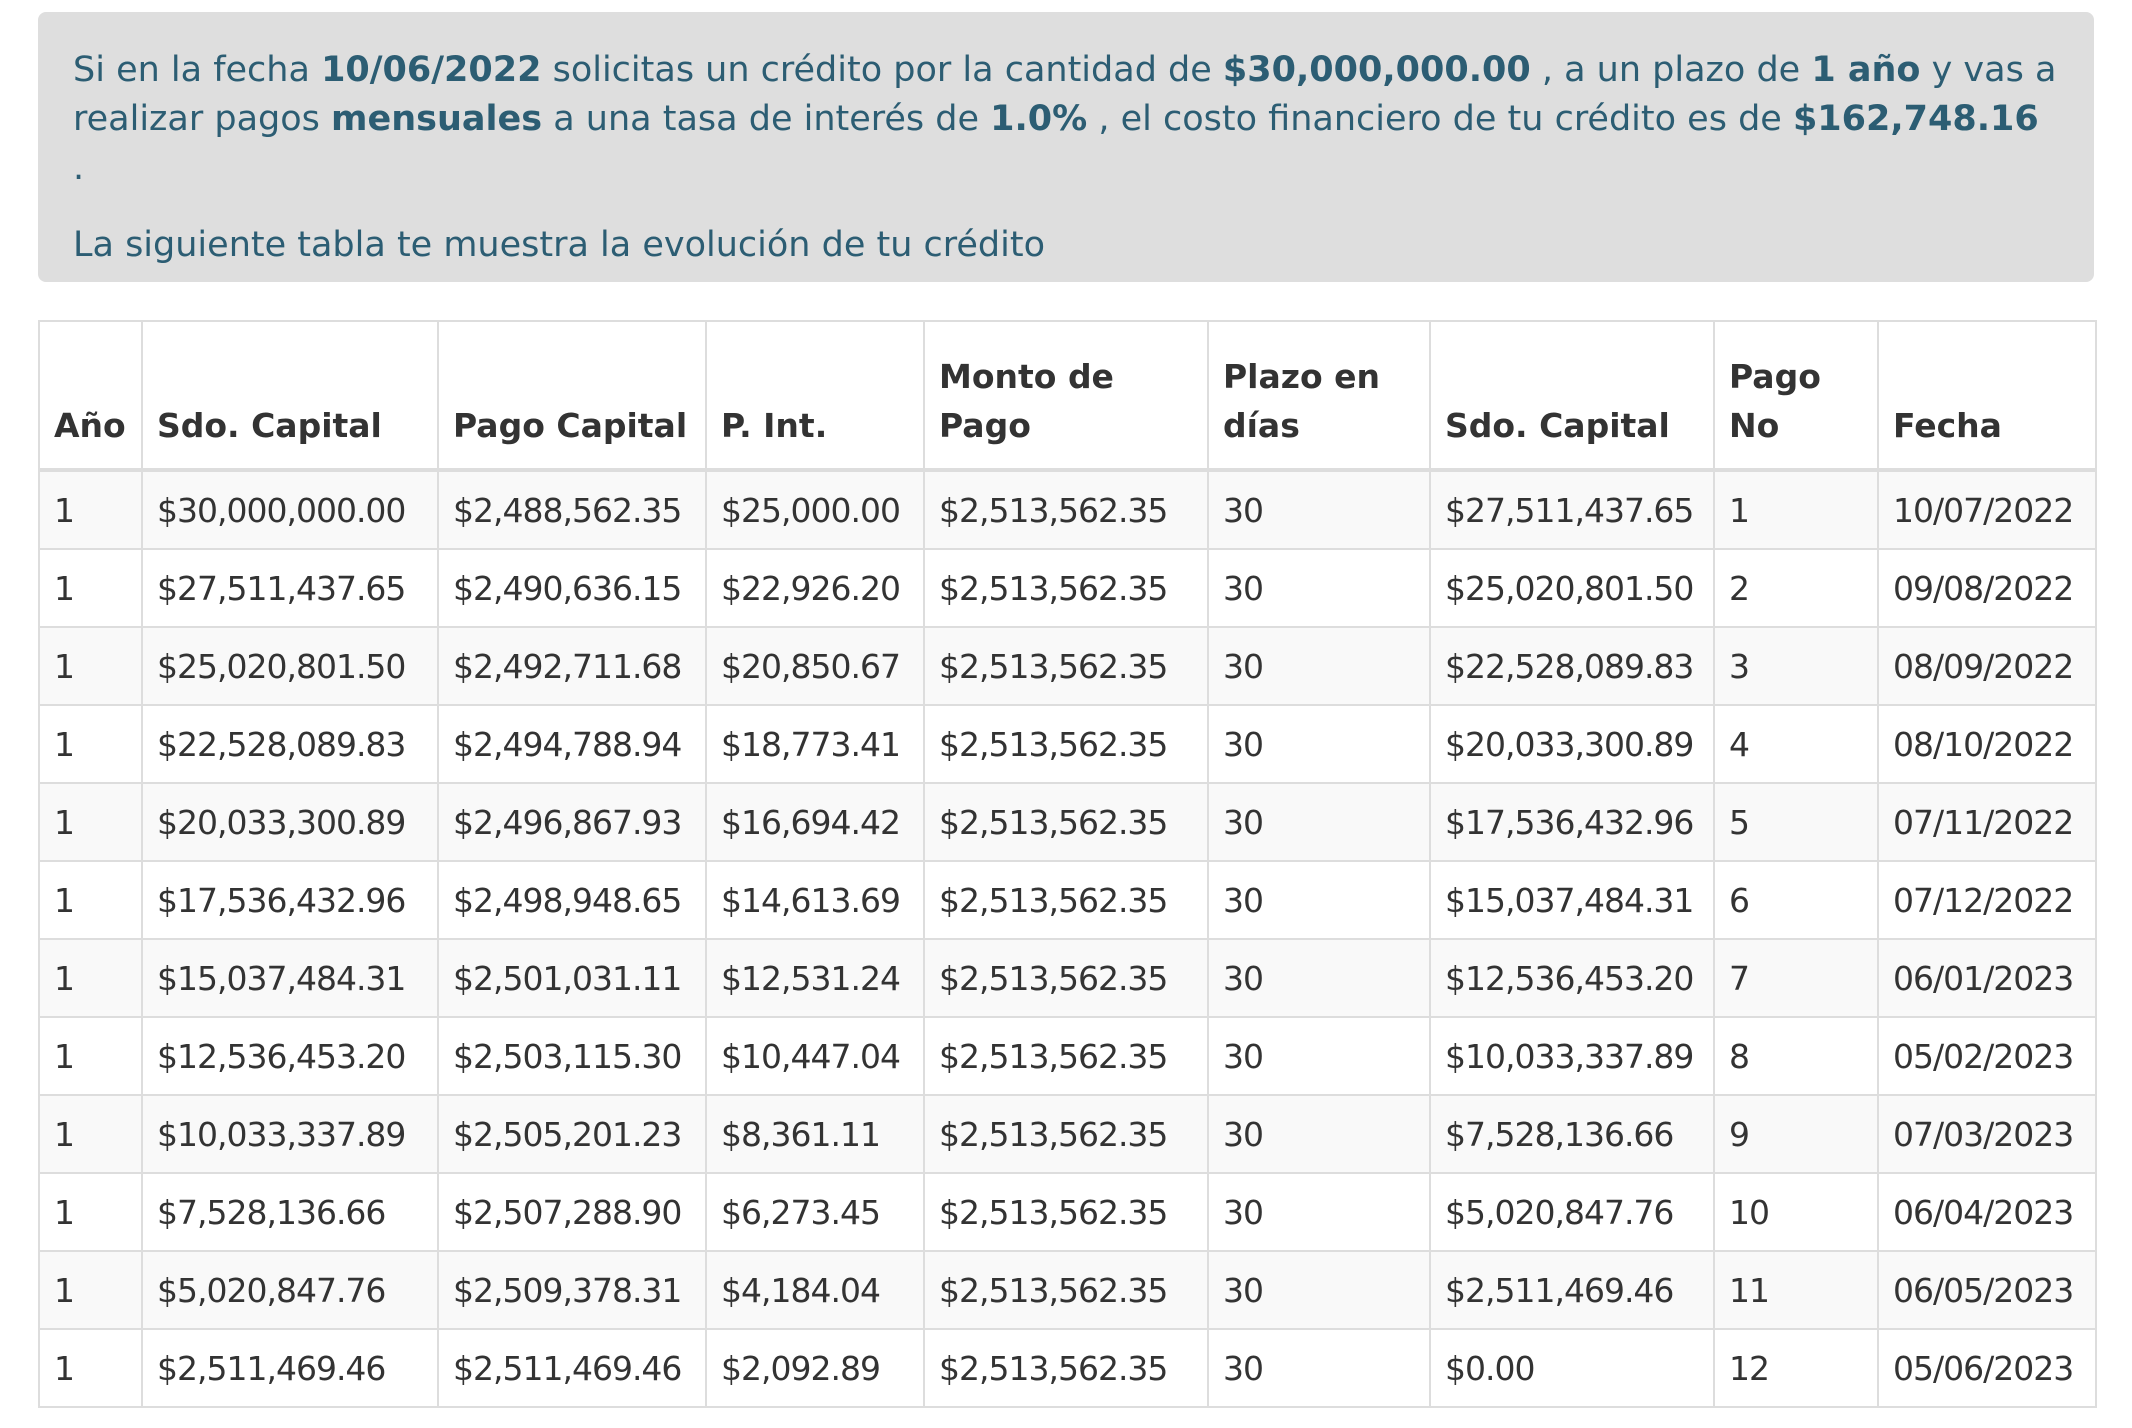 The width and height of the screenshot is (2132, 1428). Describe the element at coordinates (1987, 1056) in the screenshot. I see `cell-fecha: 05/02/2023` at that location.